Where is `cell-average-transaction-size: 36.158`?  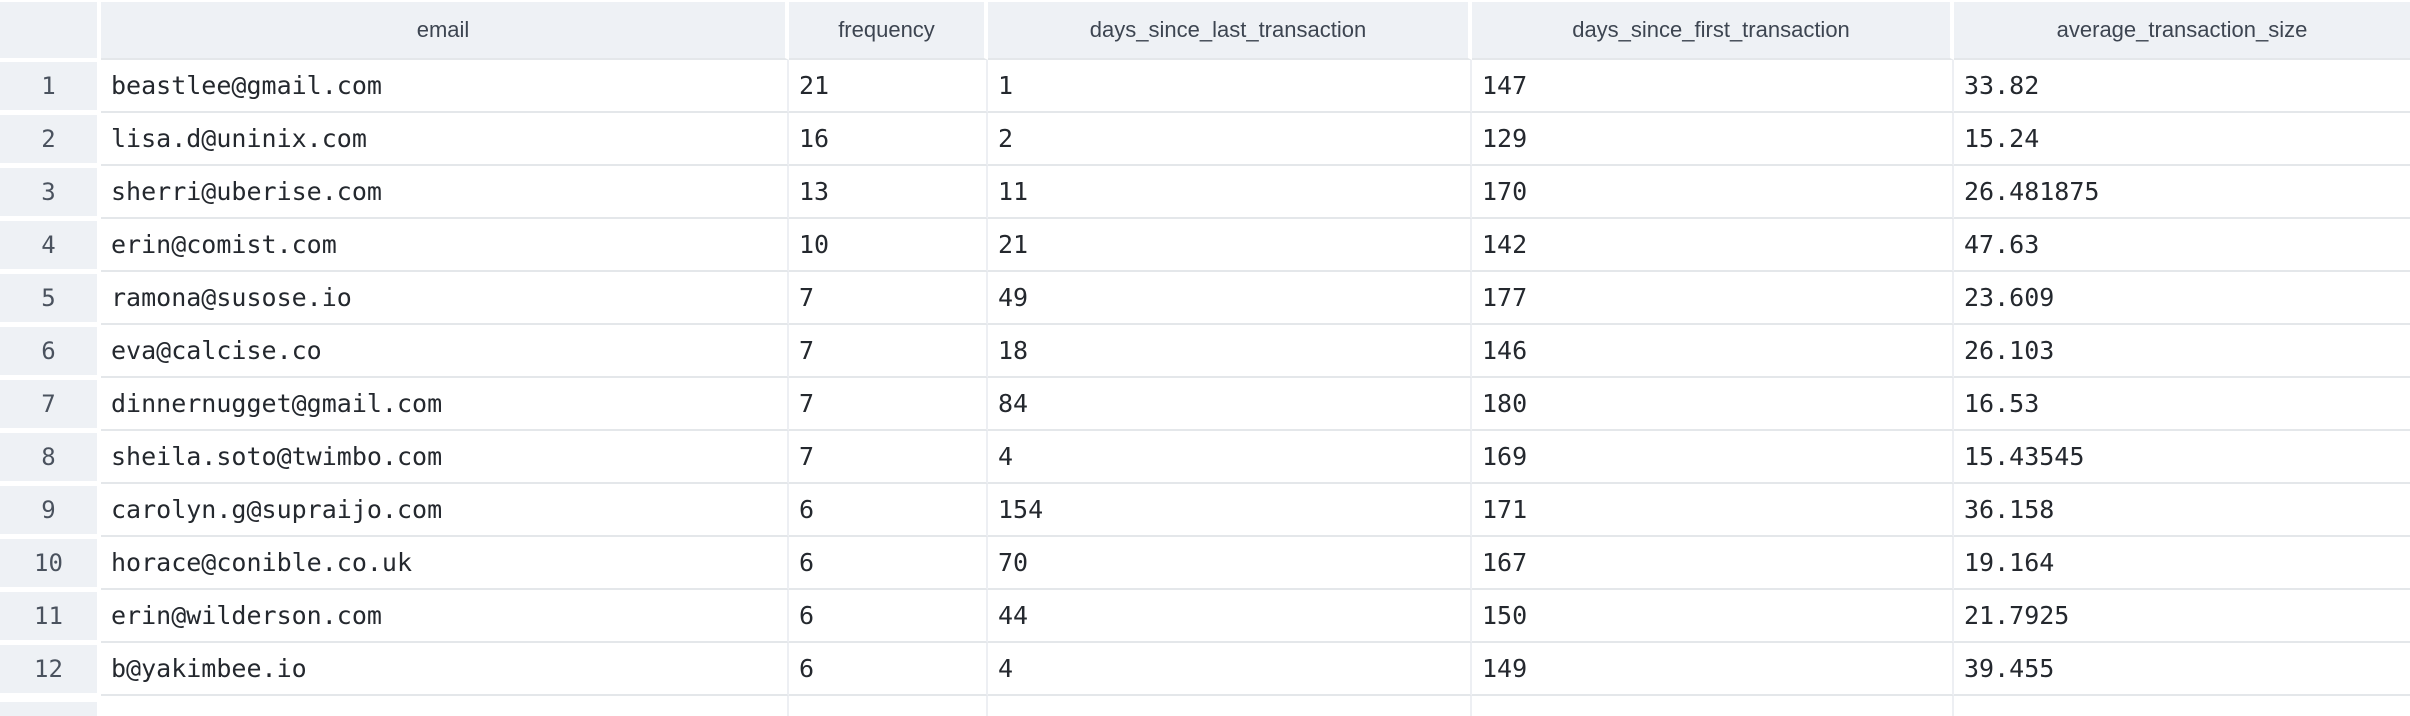
cell-average-transaction-size: 36.158 is located at coordinates (2182, 510).